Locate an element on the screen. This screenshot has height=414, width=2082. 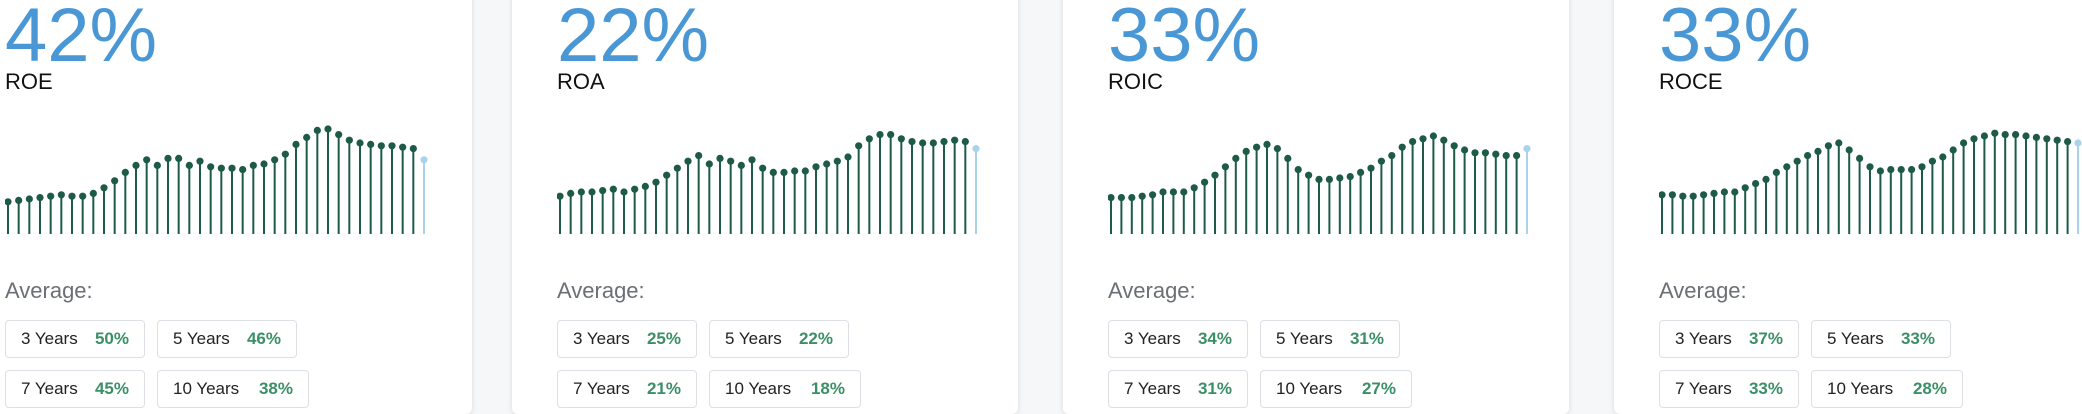
average-7-years: 7 Years 31% is located at coordinates (1178, 389).